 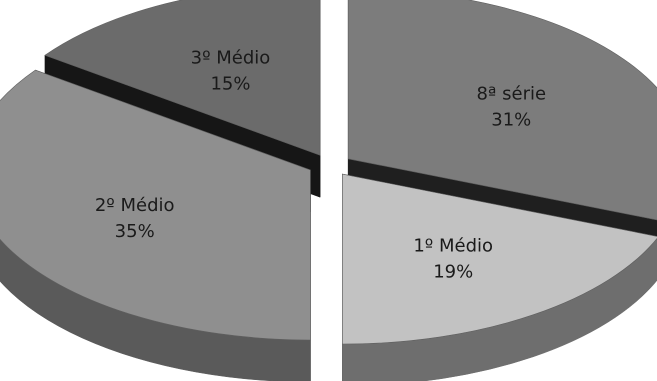 I want to click on slice-category-label: 3º Médio, so click(x=231, y=57).